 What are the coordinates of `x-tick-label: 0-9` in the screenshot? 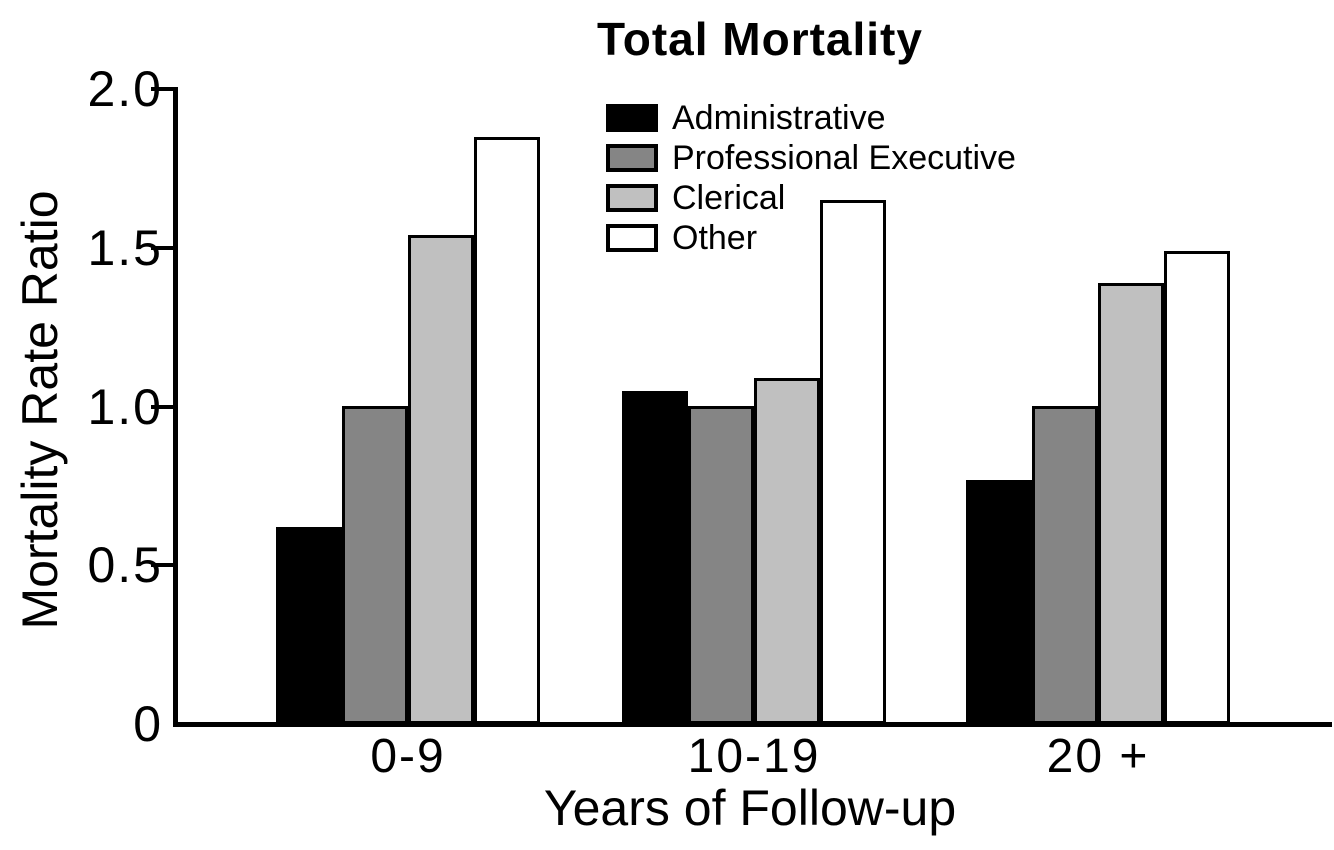 It's located at (408, 756).